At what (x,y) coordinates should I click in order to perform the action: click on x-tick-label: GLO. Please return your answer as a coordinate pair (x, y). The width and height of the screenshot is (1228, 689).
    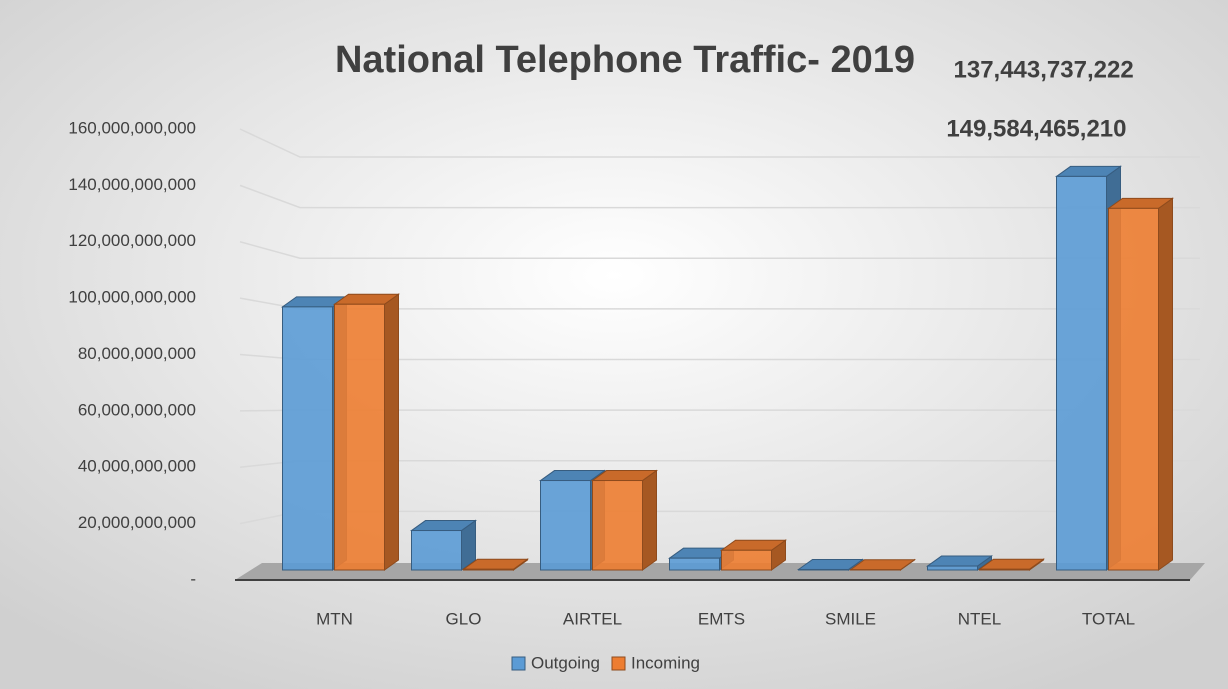
    Looking at the image, I should click on (464, 618).